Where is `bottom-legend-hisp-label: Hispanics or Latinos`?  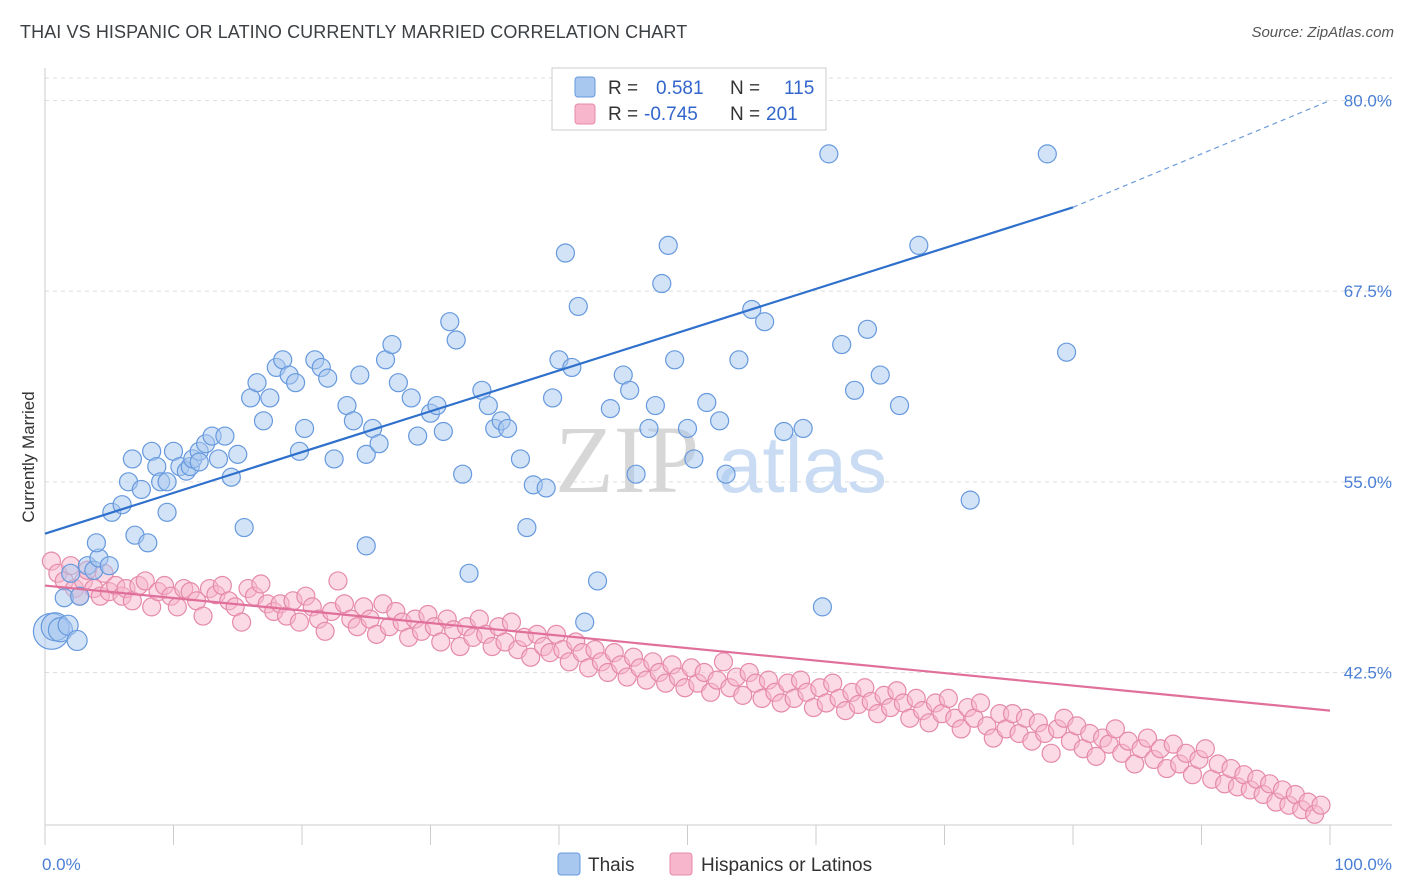 bottom-legend-hisp-label: Hispanics or Latinos is located at coordinates (786, 865).